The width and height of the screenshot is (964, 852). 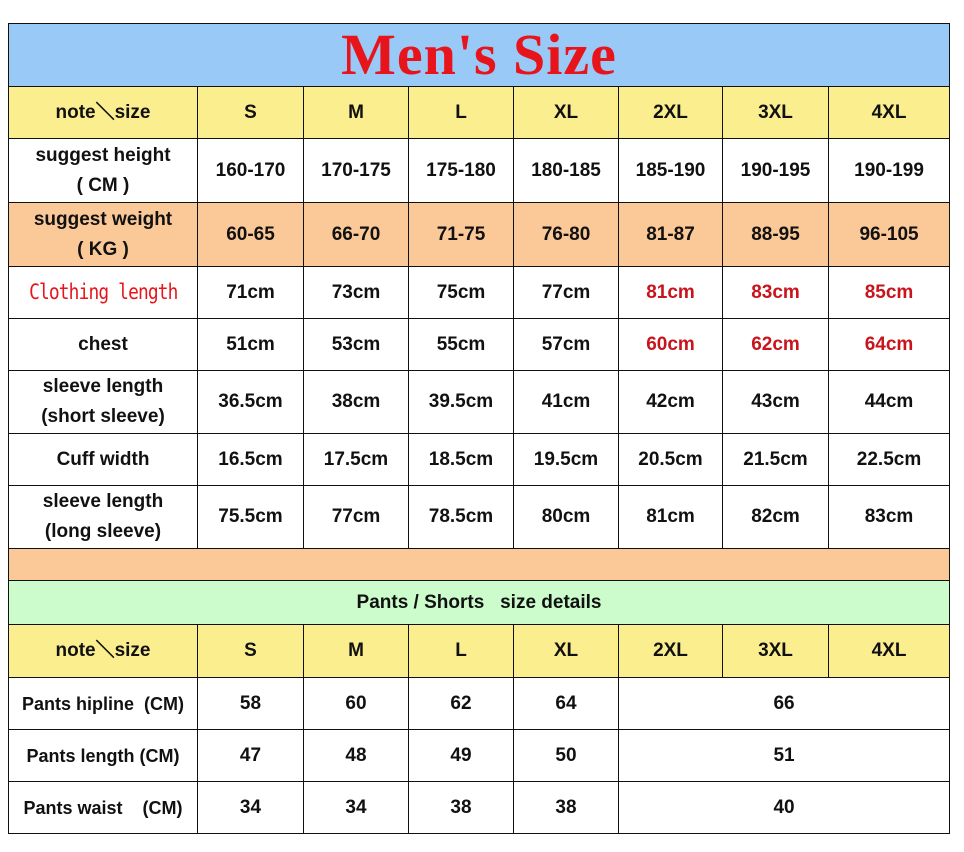 I want to click on cell: 62cm, so click(x=775, y=344).